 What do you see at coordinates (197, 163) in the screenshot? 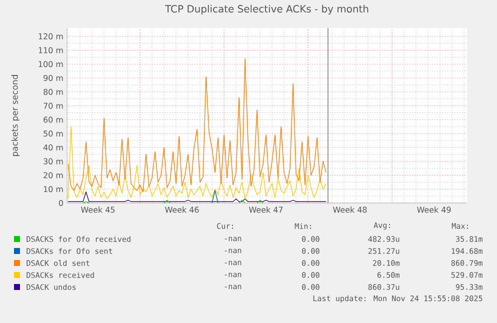
I see `line-series` at bounding box center [197, 163].